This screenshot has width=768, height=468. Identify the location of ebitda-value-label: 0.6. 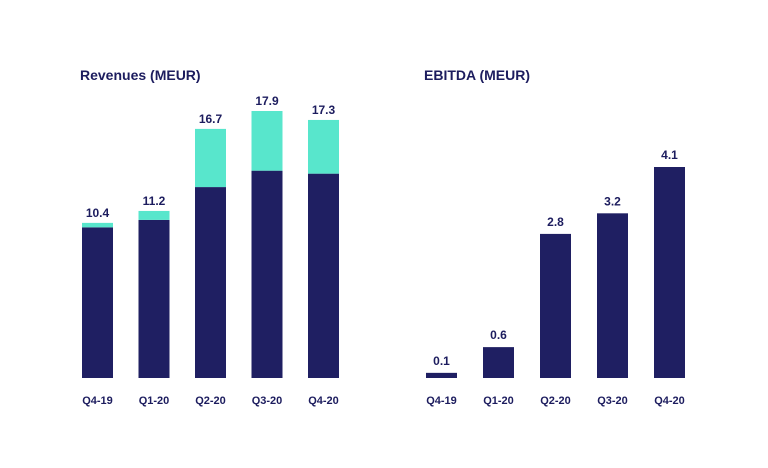
(498, 335).